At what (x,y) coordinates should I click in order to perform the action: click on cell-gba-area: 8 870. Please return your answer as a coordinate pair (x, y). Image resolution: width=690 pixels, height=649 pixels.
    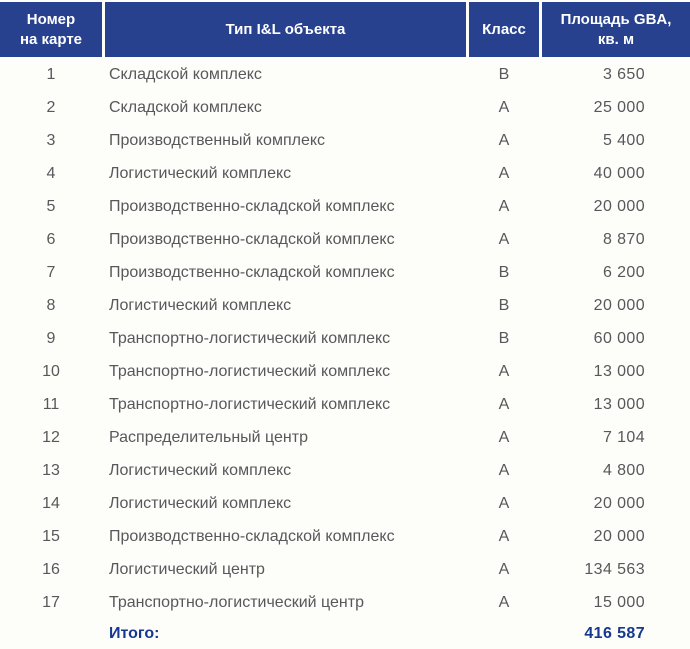
    Looking at the image, I should click on (623, 239).